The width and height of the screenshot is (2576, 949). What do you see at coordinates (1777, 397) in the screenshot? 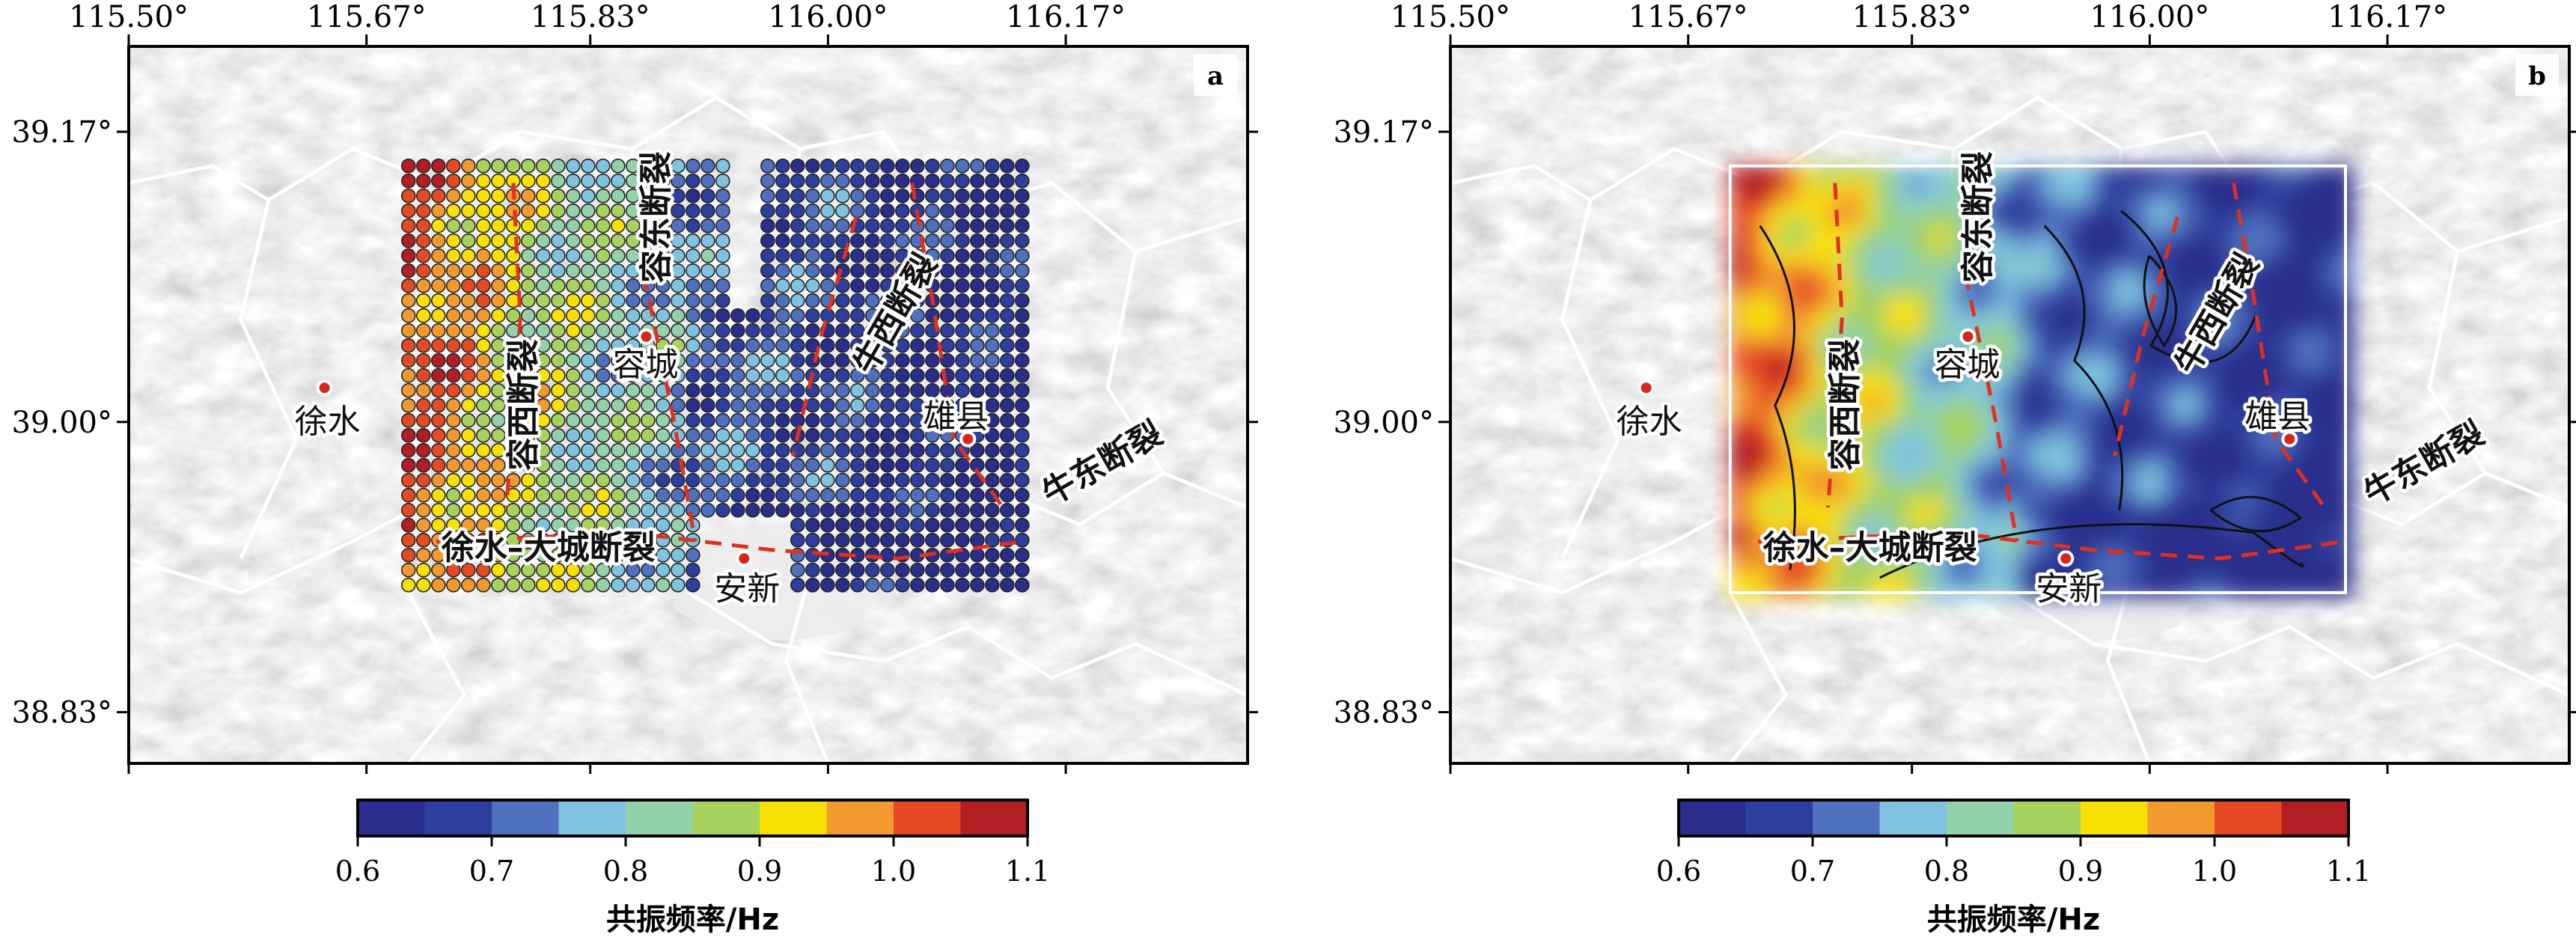
I see `contour-line` at bounding box center [1777, 397].